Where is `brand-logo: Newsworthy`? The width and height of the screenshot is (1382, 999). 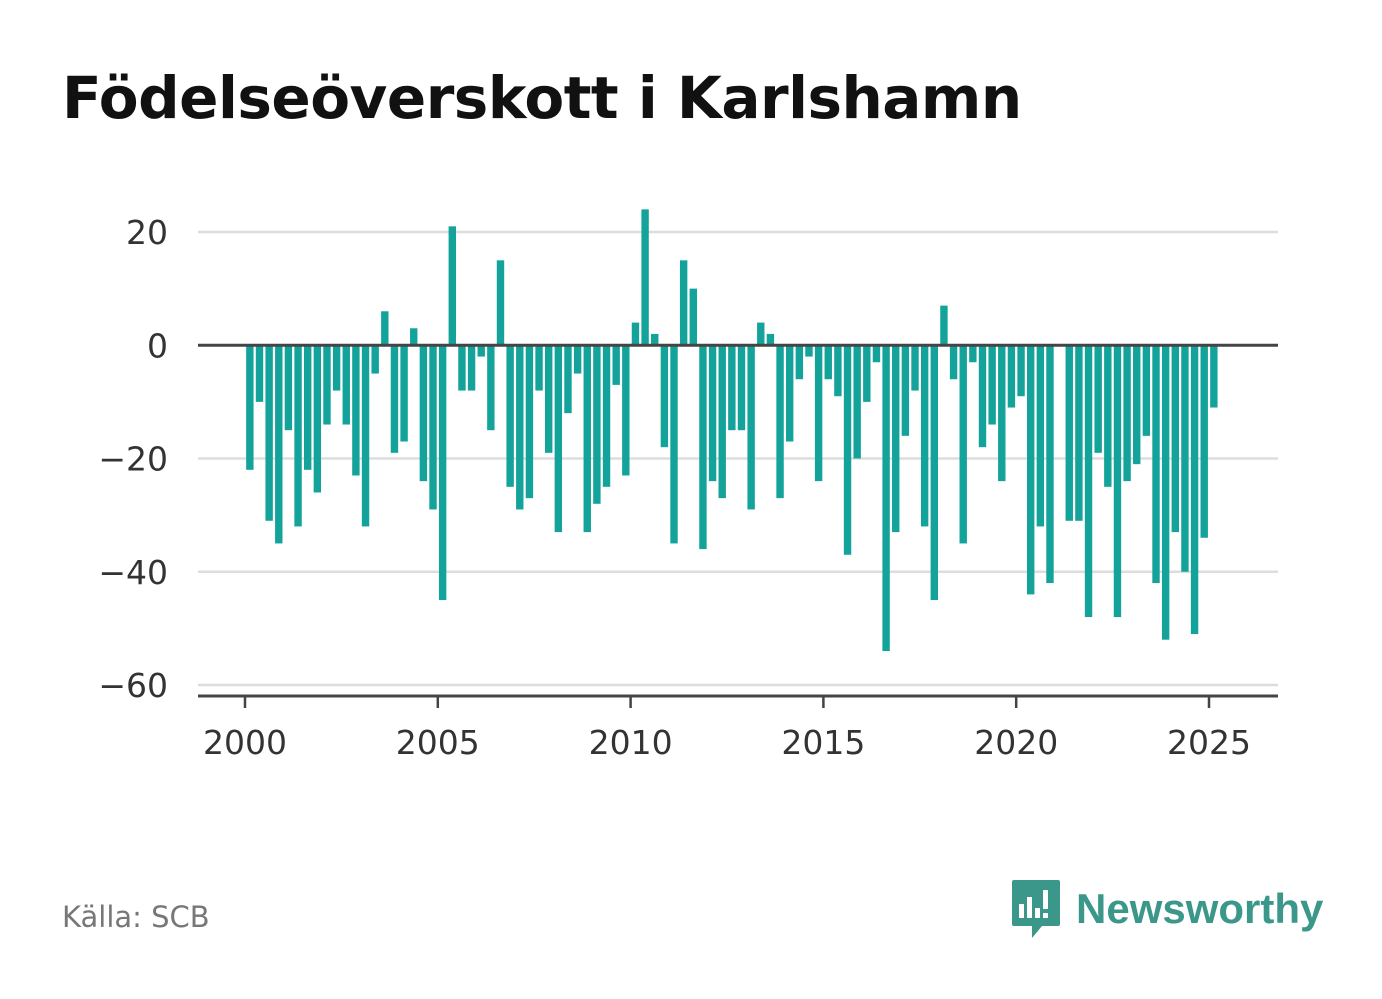 brand-logo: Newsworthy is located at coordinates (1166, 909).